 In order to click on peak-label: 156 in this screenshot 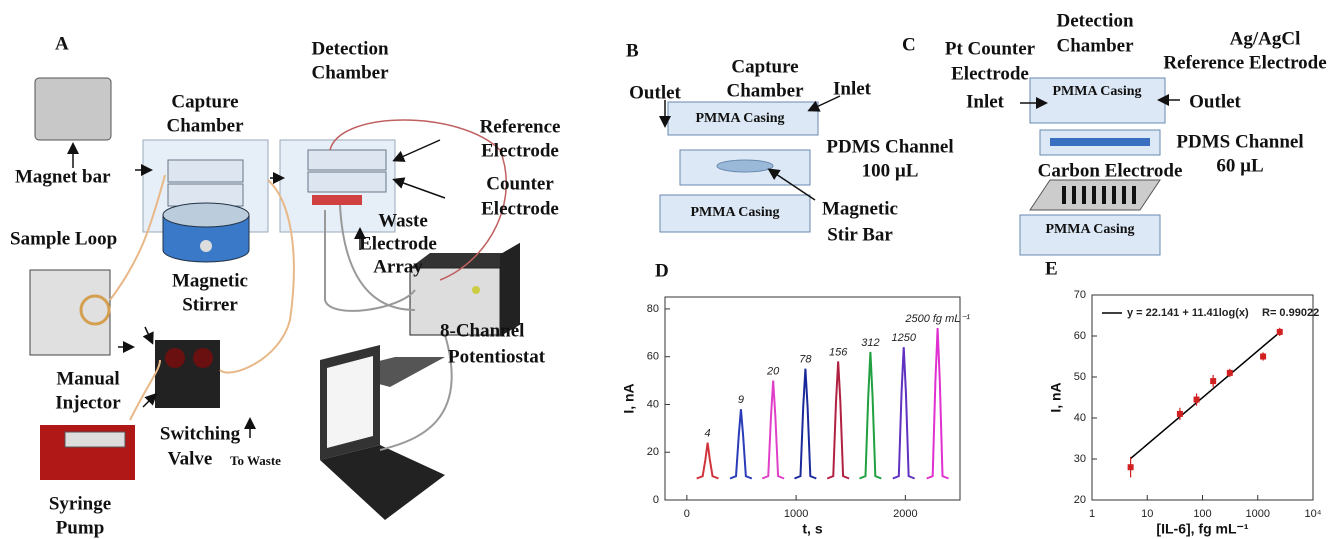, I will do `click(838, 352)`.